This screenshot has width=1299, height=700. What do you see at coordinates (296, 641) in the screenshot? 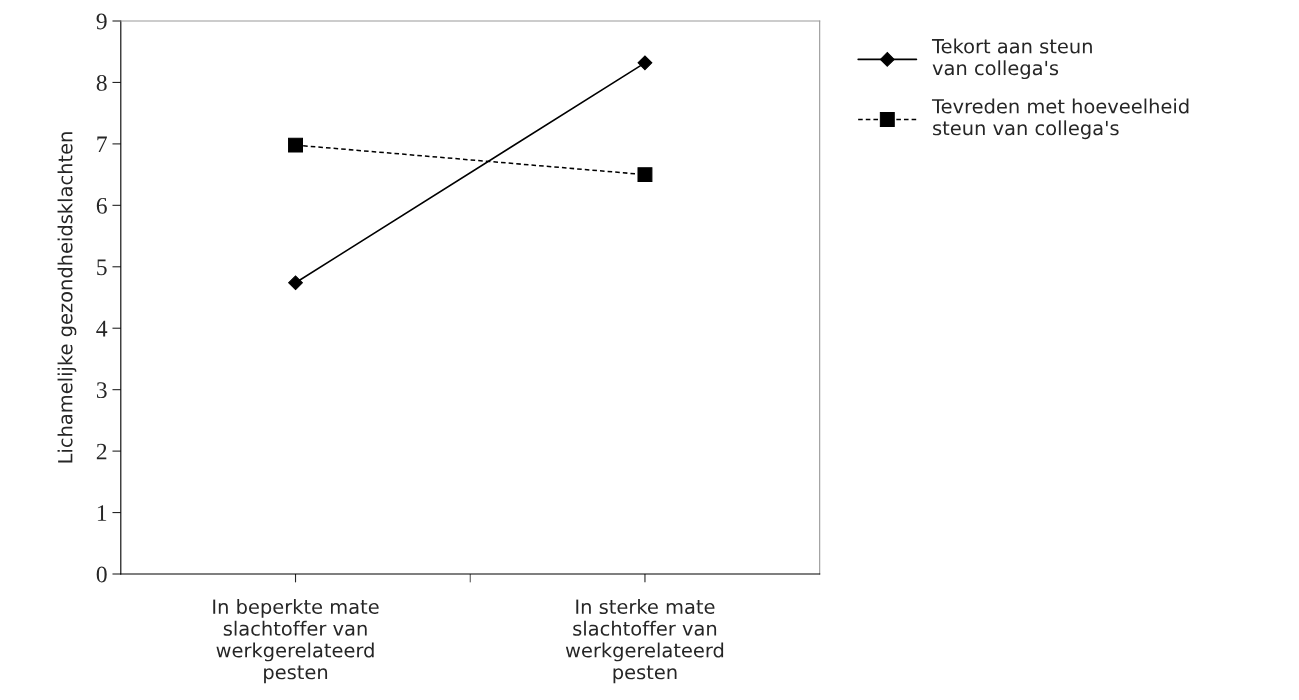
I see `x-tick-label: In beperkte mate slachtoffer van werkgerelateerd pesten` at bounding box center [296, 641].